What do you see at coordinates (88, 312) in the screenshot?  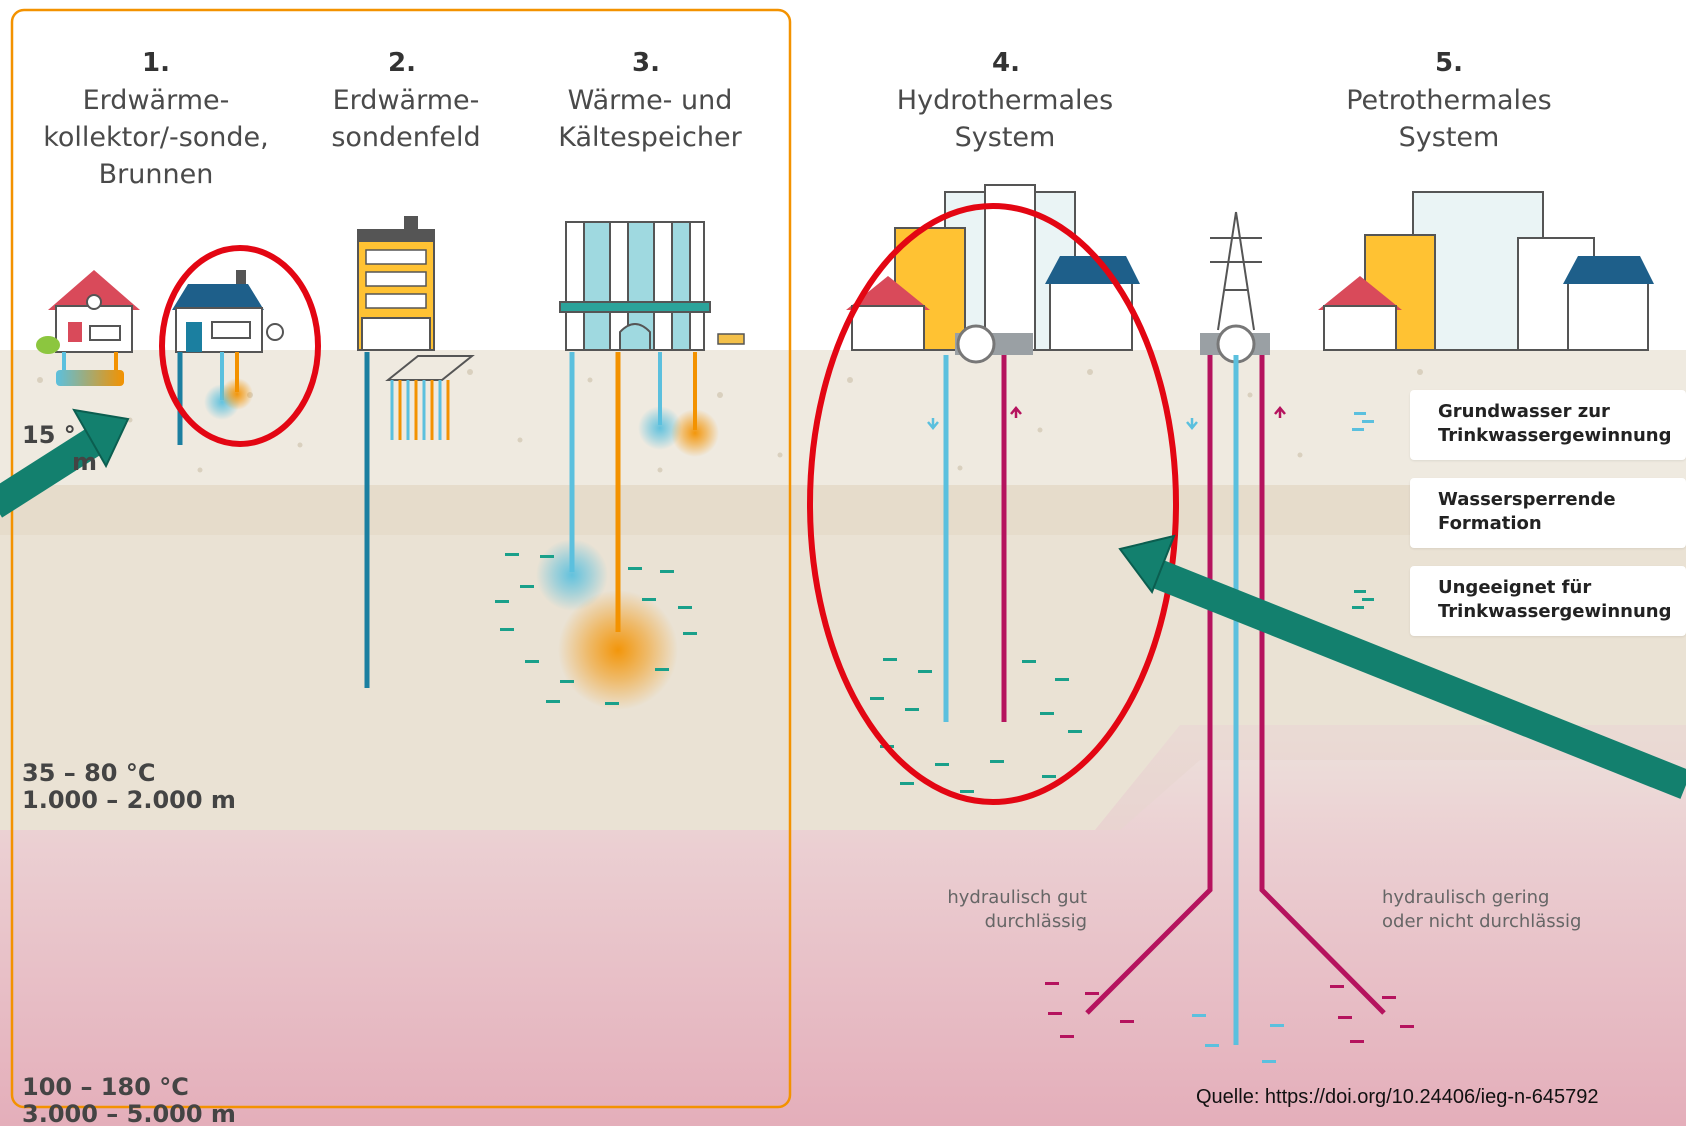 I see `small-house-icon` at bounding box center [88, 312].